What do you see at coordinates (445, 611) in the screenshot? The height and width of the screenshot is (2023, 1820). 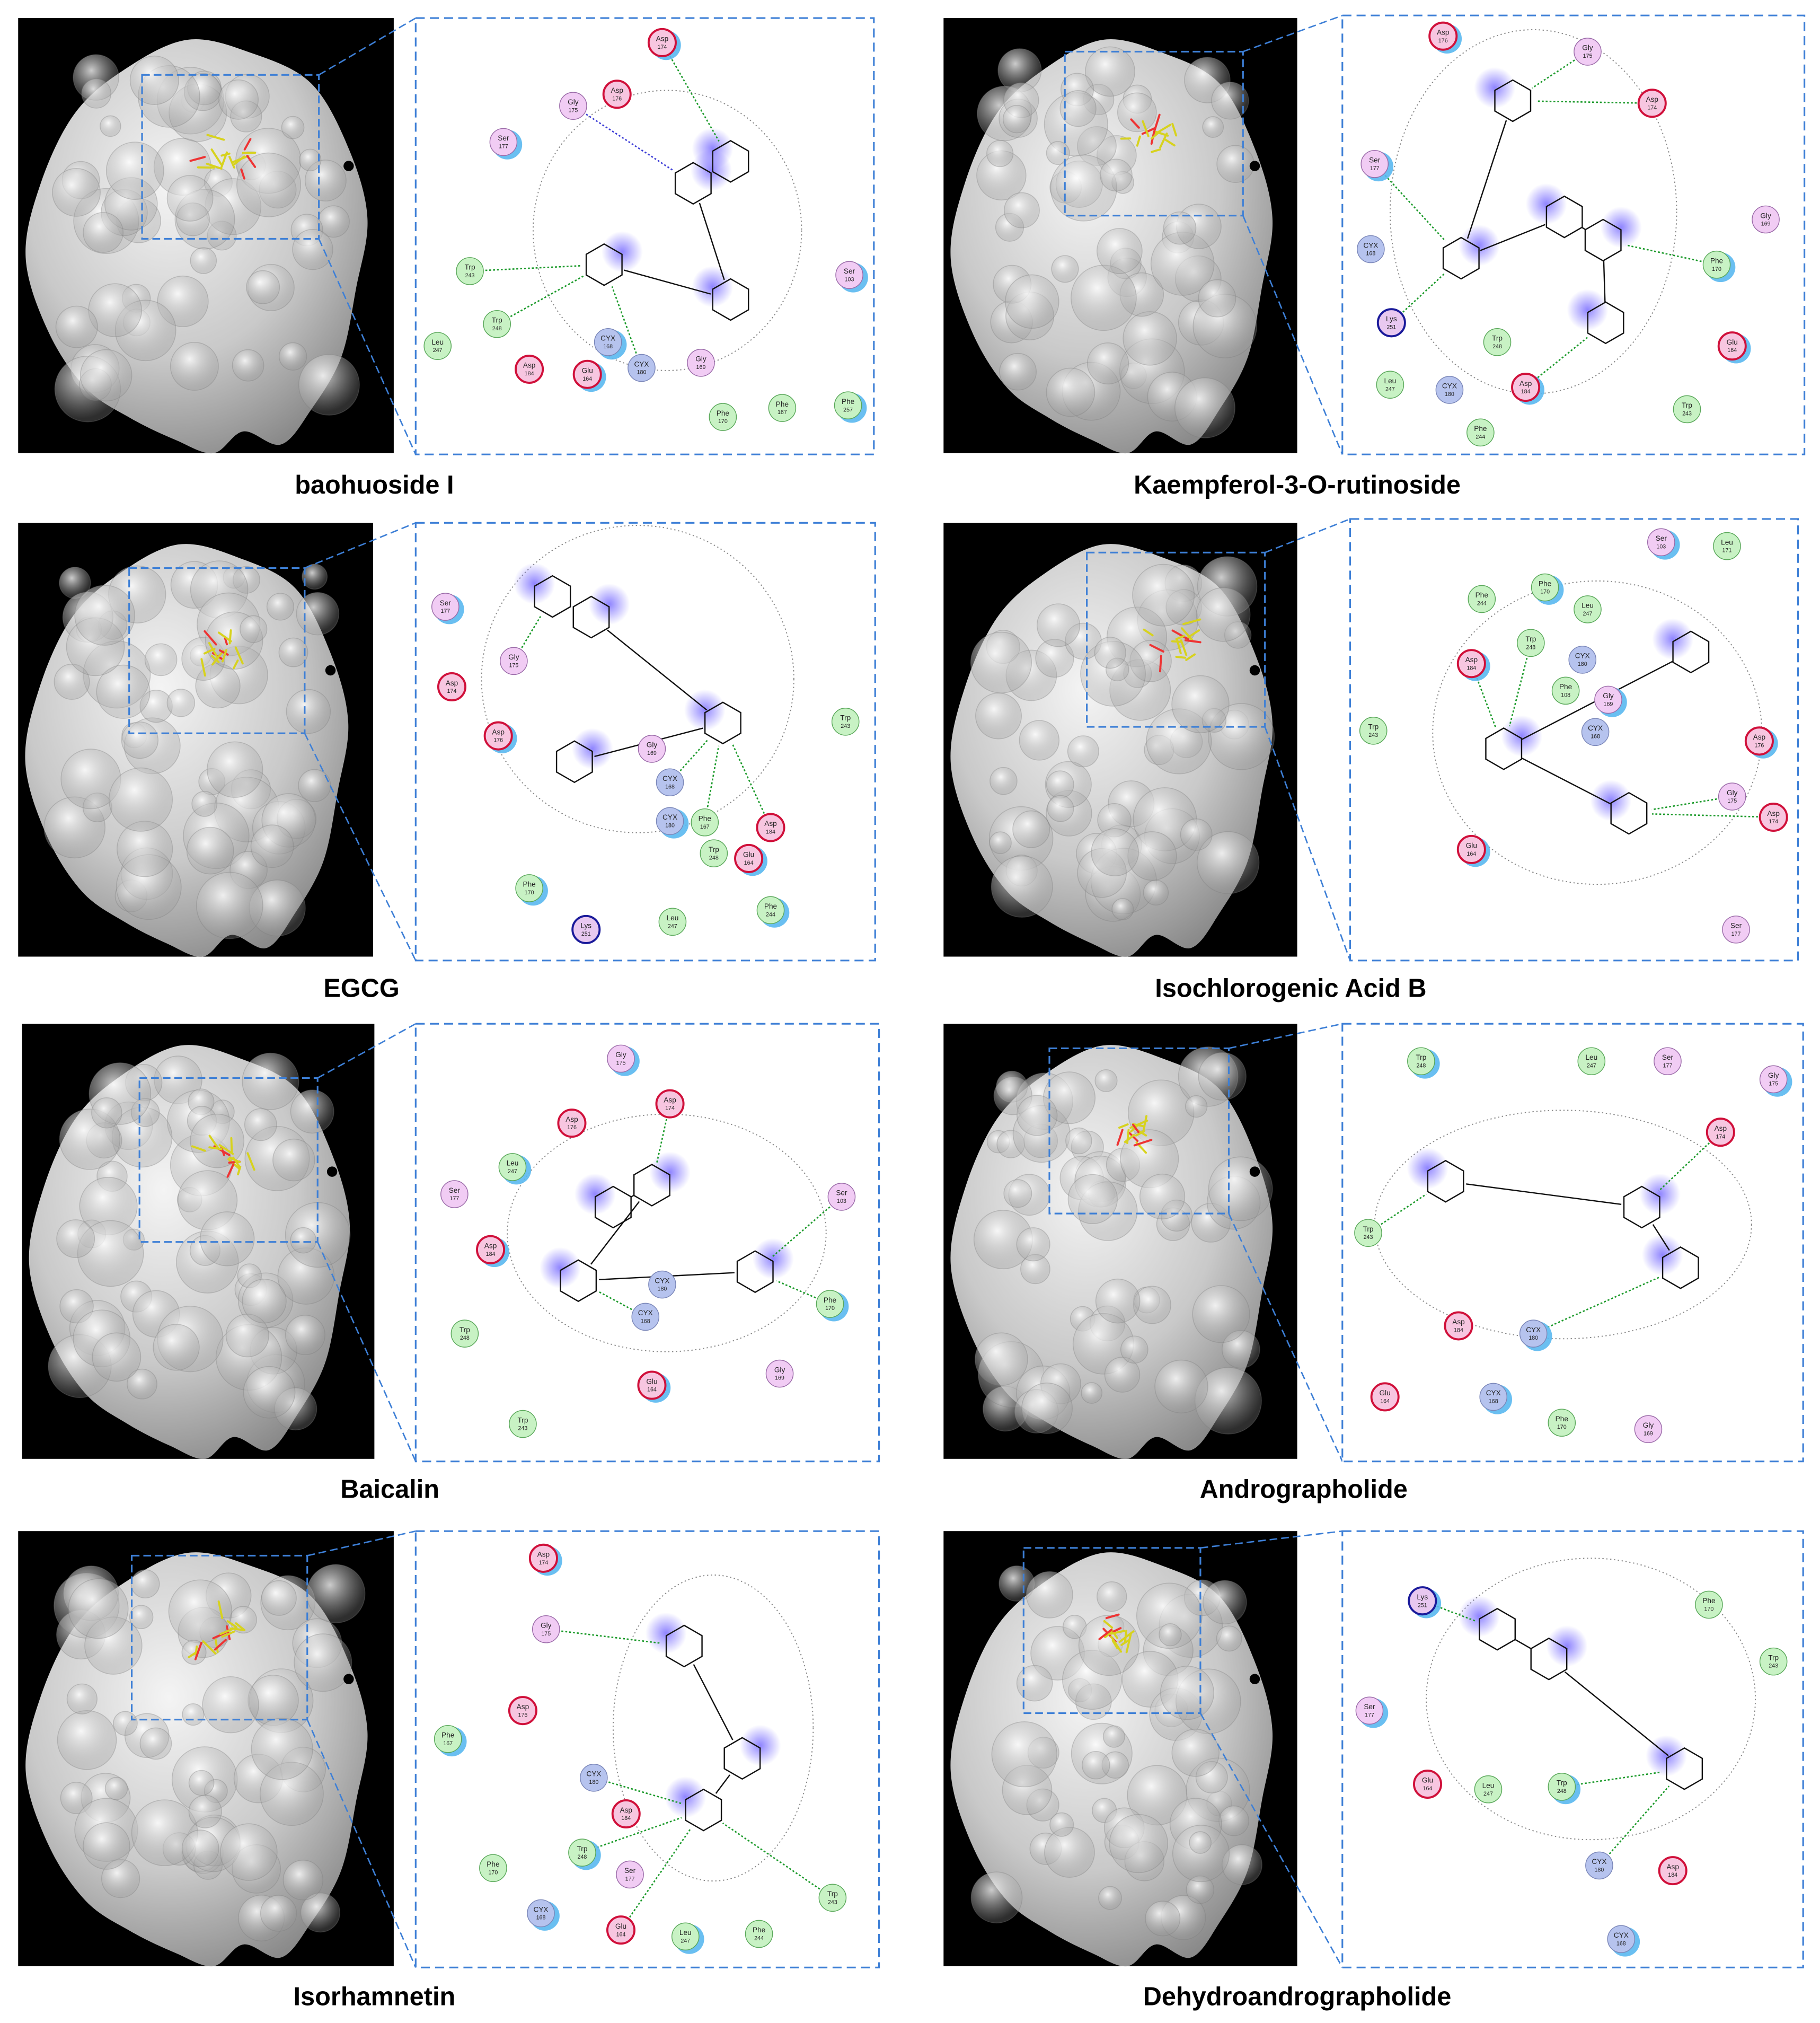 I see `residue-number: 177` at bounding box center [445, 611].